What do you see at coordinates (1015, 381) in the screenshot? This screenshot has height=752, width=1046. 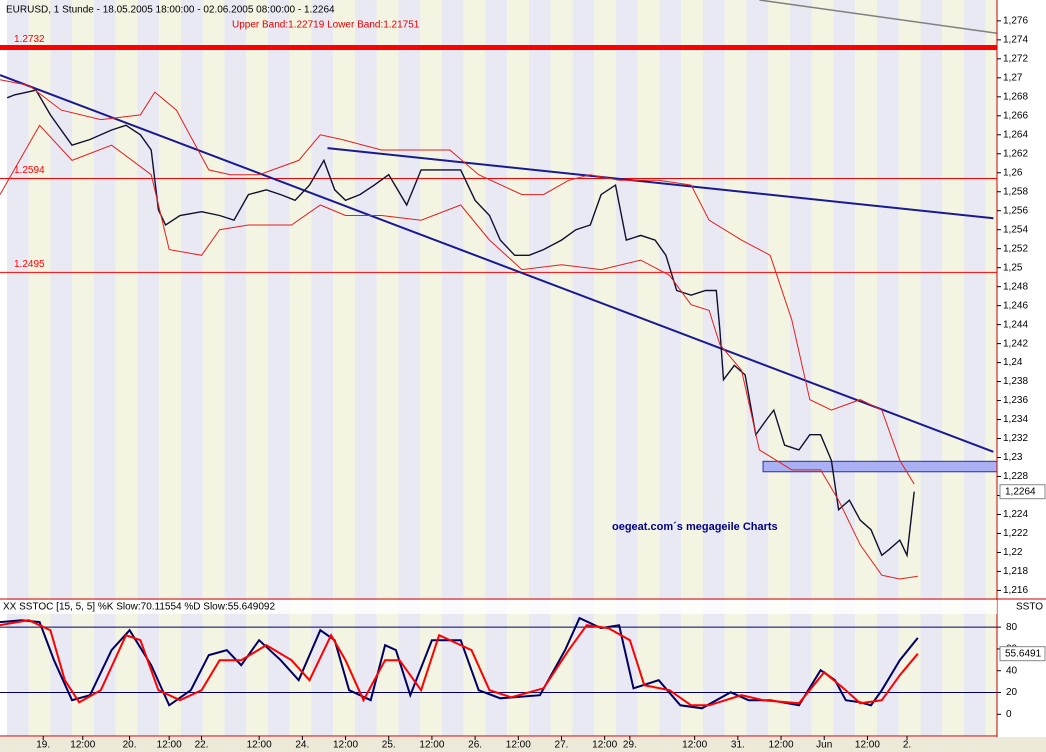 I see `y-tick-label: 1,238` at bounding box center [1015, 381].